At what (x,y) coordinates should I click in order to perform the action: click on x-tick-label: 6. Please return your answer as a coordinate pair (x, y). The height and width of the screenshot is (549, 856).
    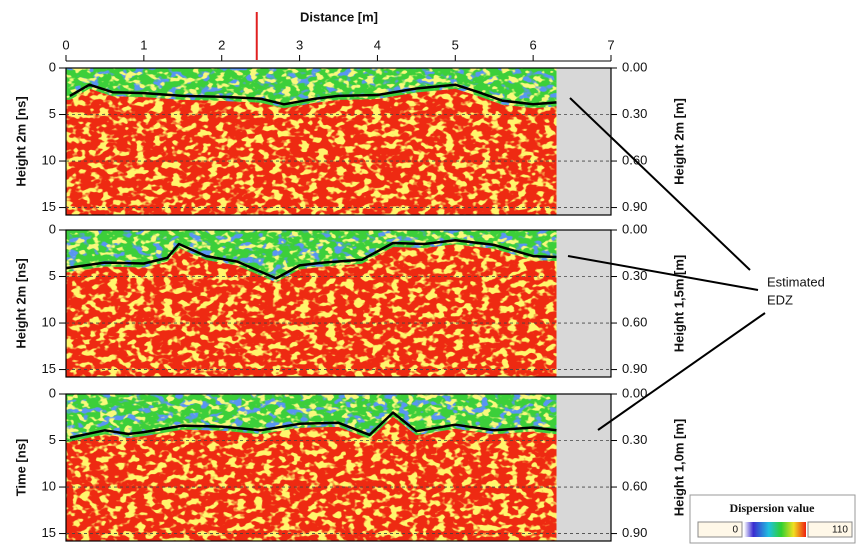
    Looking at the image, I should click on (533, 44).